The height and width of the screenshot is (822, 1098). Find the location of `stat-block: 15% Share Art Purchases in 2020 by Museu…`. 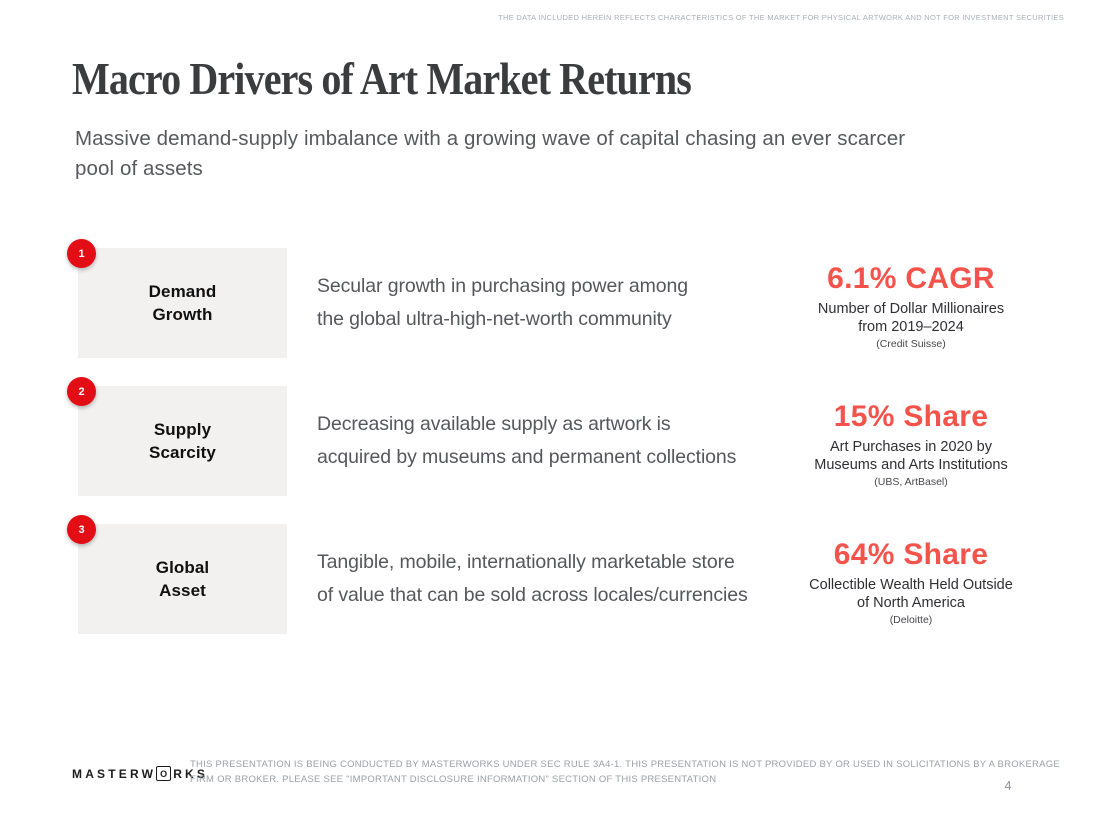

stat-block: 15% Share Art Purchases in 2020 by Museu… is located at coordinates (911, 444).